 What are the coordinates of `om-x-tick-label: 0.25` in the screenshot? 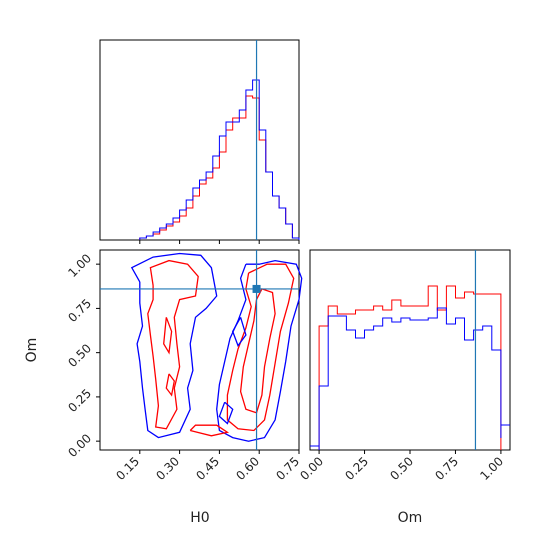 It's located at (356, 468).